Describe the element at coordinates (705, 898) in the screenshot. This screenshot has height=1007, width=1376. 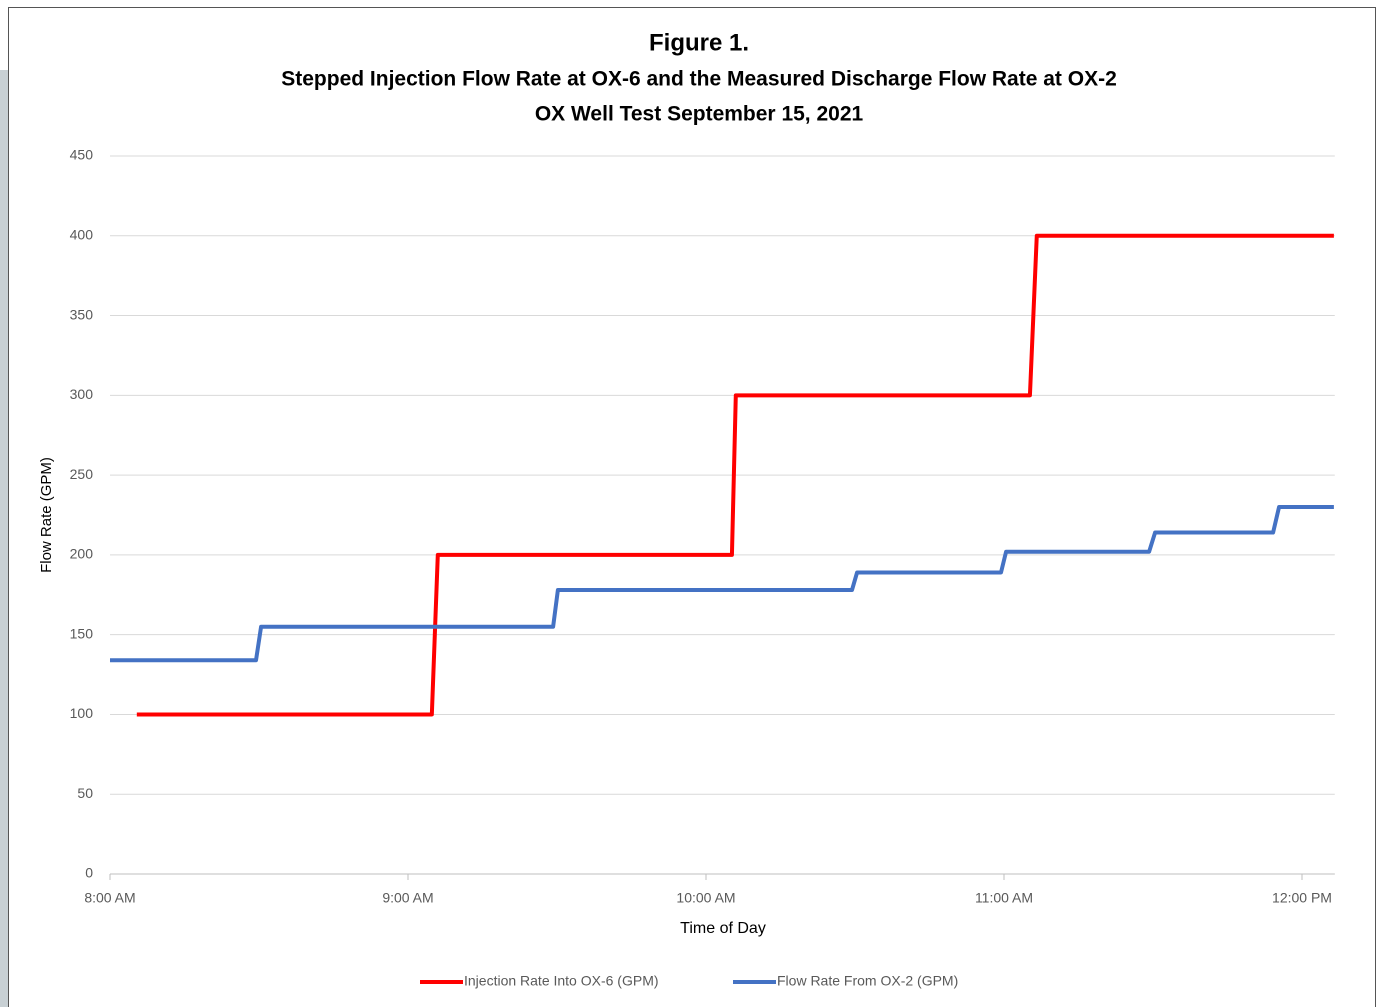
I see `x-tick-label: 10:00 AM` at that location.